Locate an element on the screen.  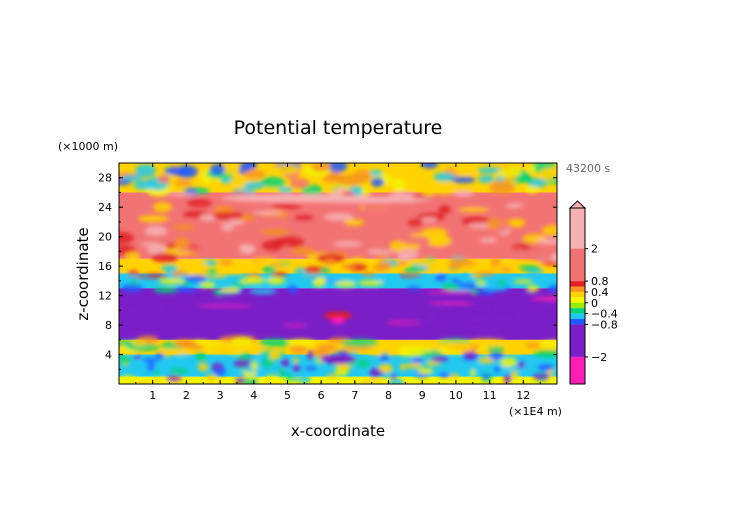
colorbar-tick-label: 0 is located at coordinates (594, 303).